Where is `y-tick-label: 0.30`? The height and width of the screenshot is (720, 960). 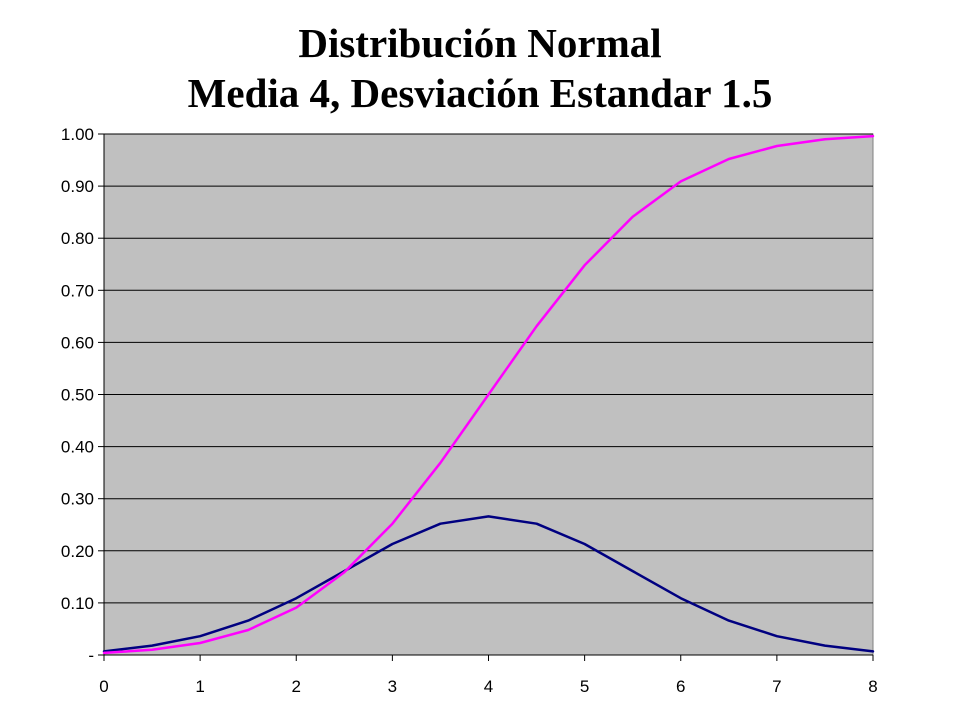 y-tick-label: 0.30 is located at coordinates (77, 499).